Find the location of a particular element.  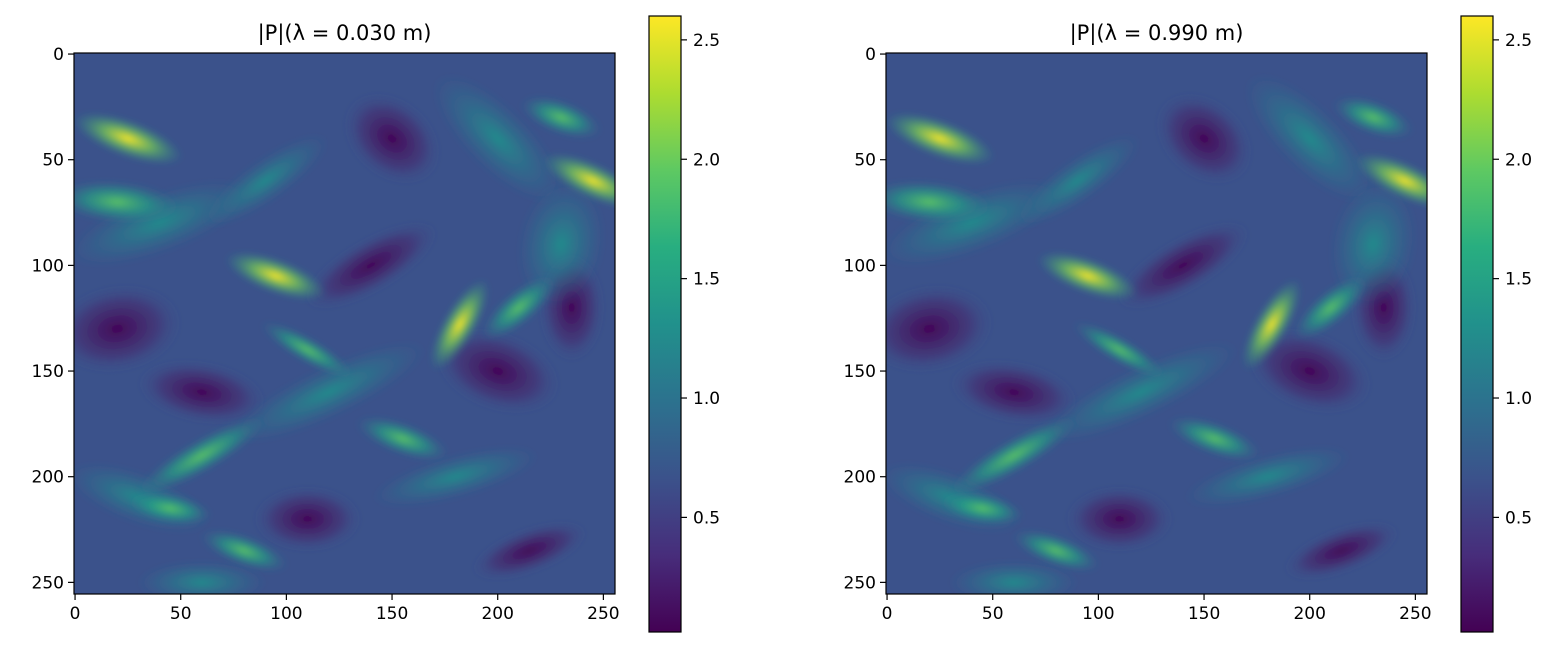

chart-title: |P|(λ = 0.990 m) is located at coordinates (1157, 33).